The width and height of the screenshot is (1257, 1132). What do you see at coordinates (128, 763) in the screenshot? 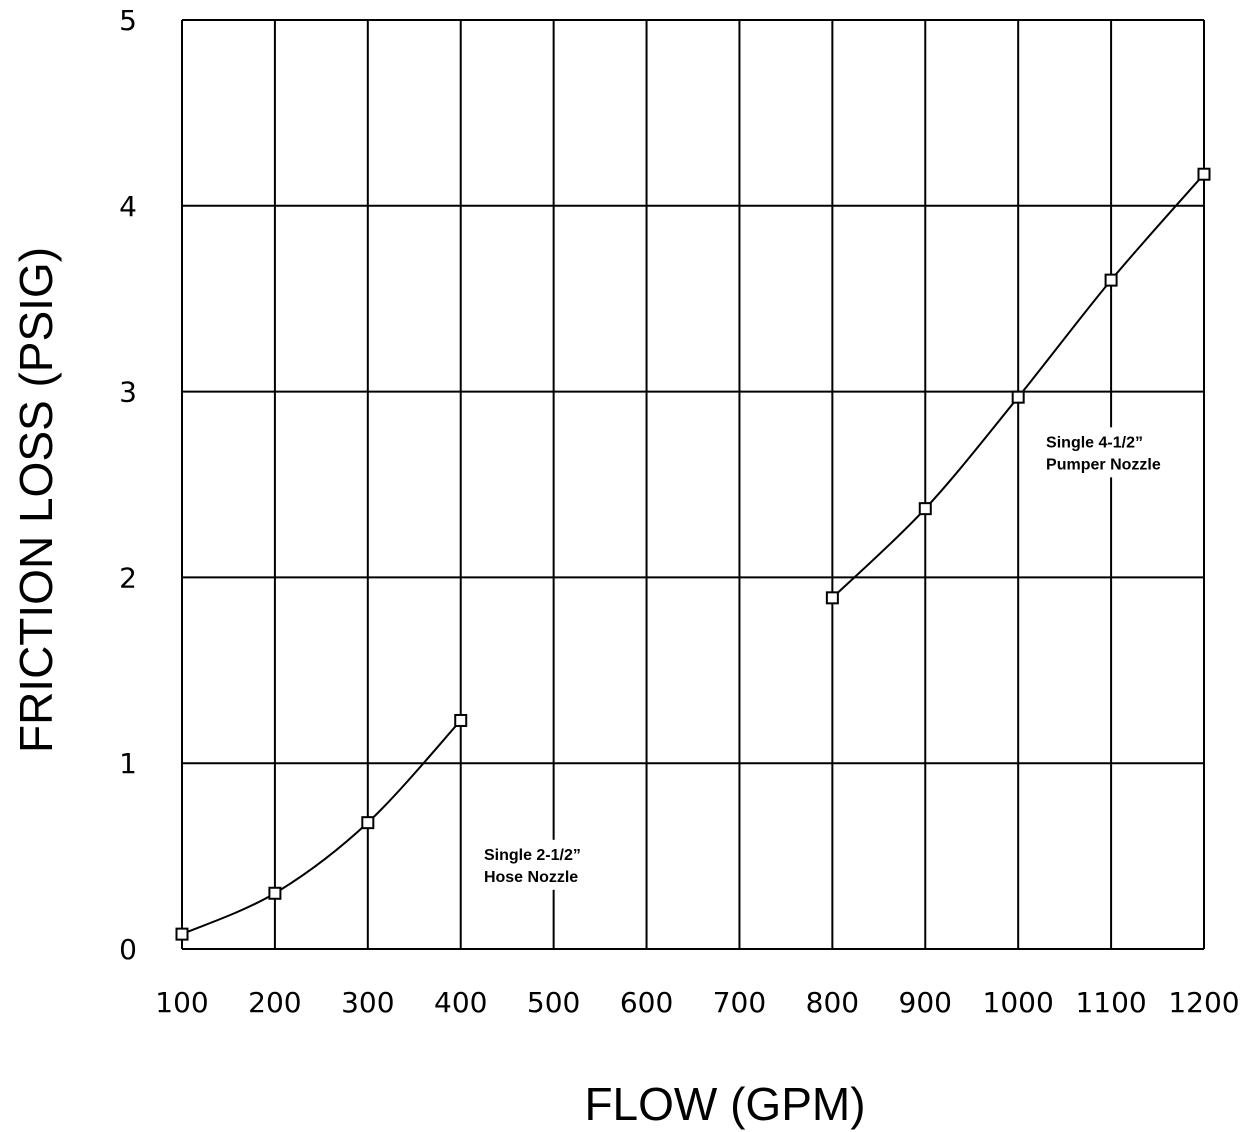
I see `y-tick-label: 1` at bounding box center [128, 763].